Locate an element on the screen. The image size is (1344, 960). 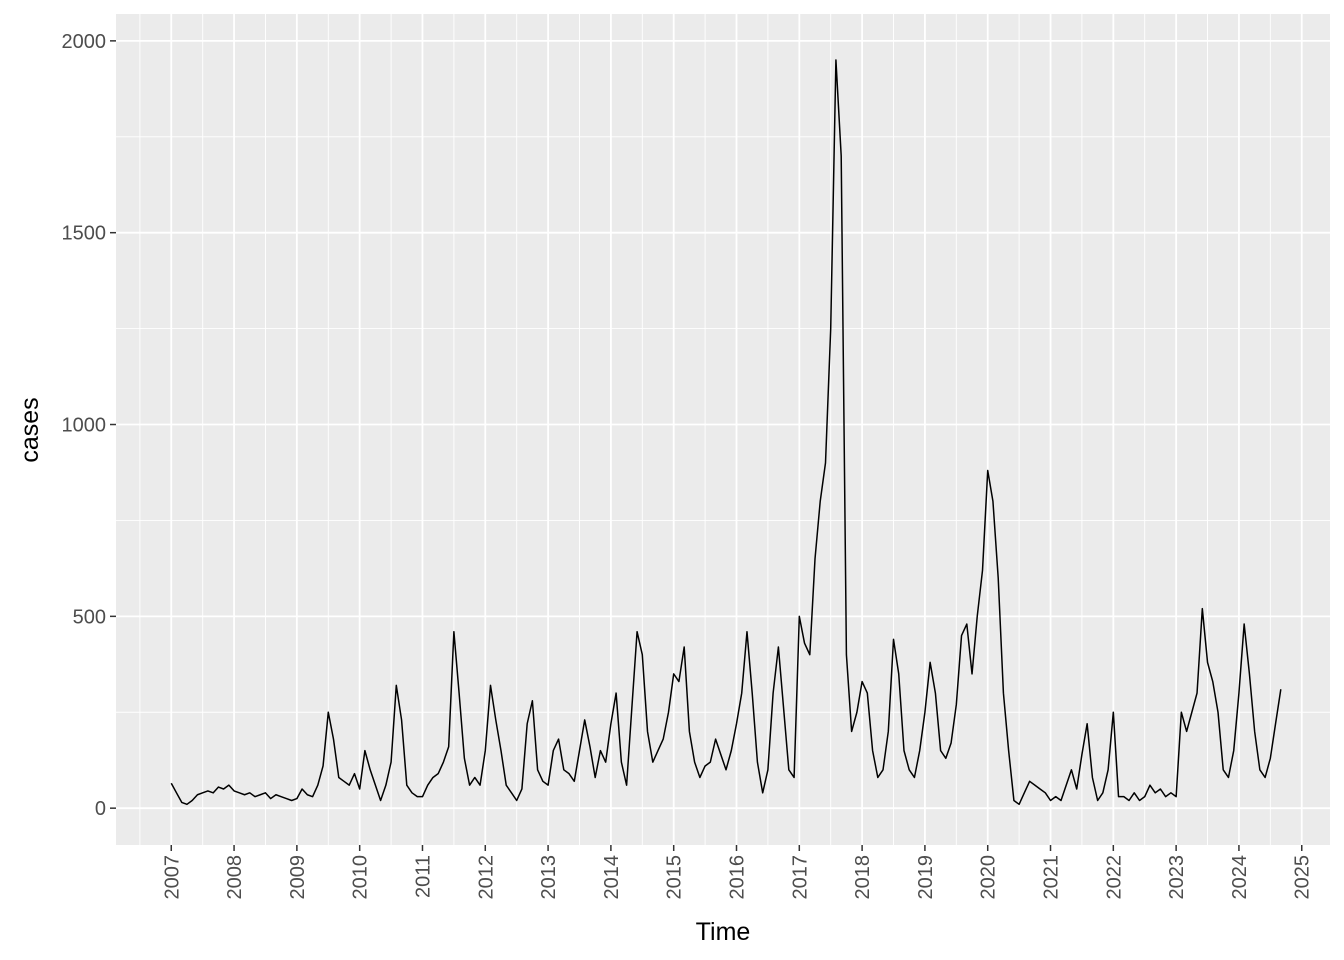
x-tick-label: 2022 is located at coordinates (1114, 877).